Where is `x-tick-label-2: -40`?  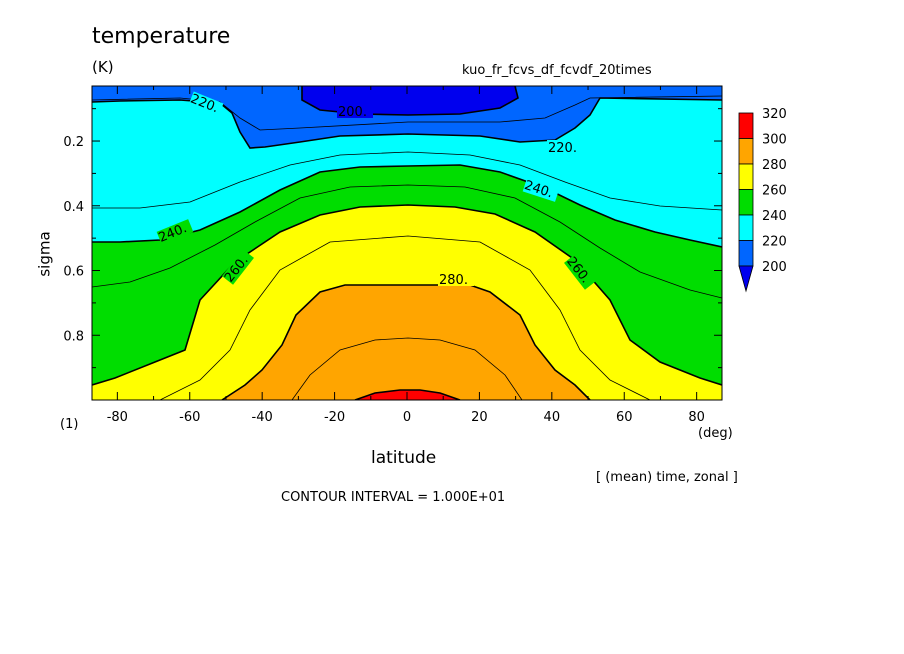
x-tick-label-2: -40 is located at coordinates (262, 417).